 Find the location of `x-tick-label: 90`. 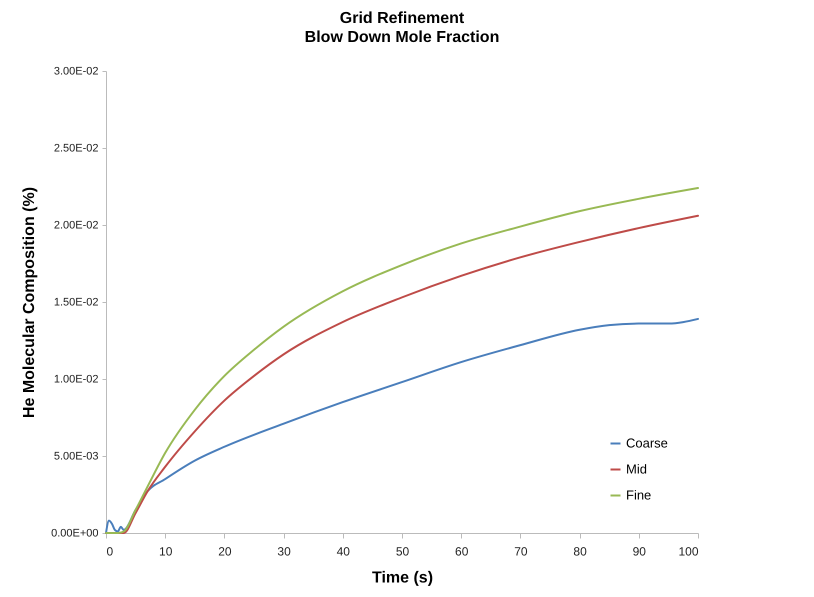

x-tick-label: 90 is located at coordinates (639, 551).